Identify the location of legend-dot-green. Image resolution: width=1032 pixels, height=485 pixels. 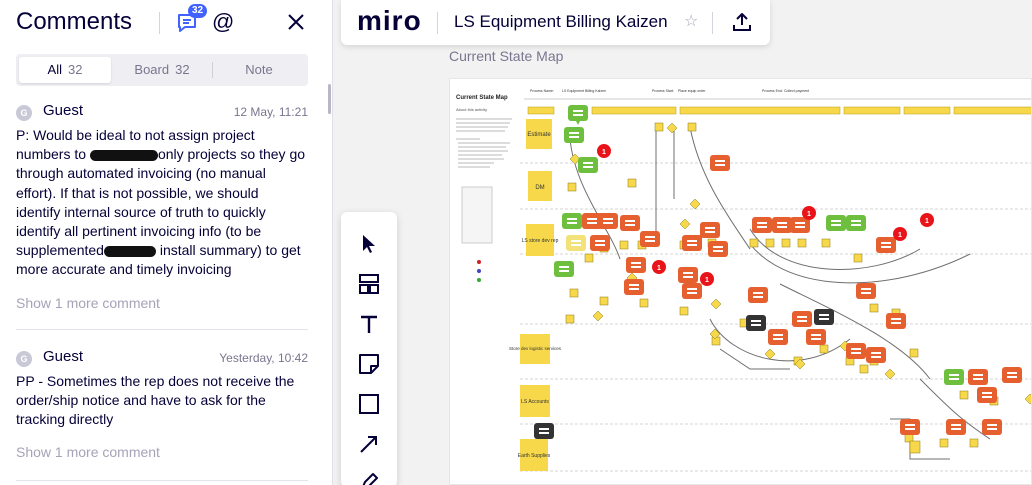
(479, 280).